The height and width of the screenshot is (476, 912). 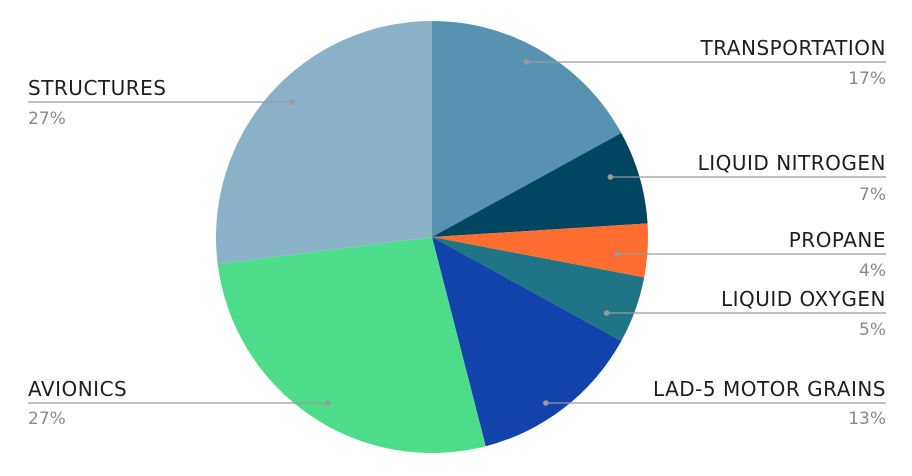 I want to click on slice-label: PROPANE, so click(x=837, y=240).